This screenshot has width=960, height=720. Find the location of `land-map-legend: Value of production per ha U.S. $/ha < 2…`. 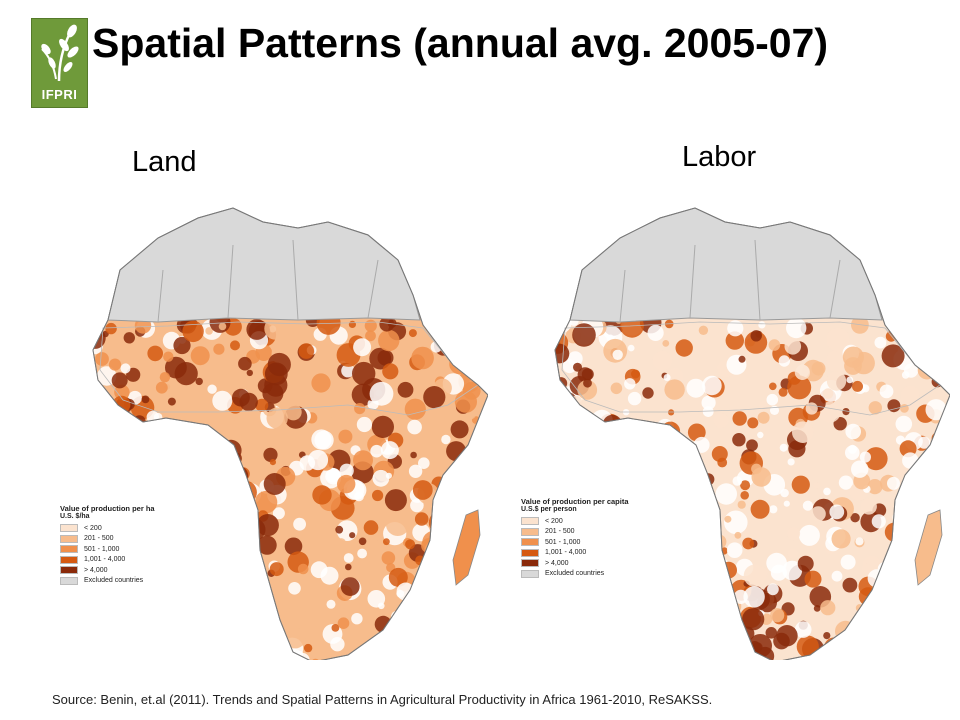

land-map-legend: Value of production per ha U.S. $/ha < 2… is located at coordinates (107, 545).